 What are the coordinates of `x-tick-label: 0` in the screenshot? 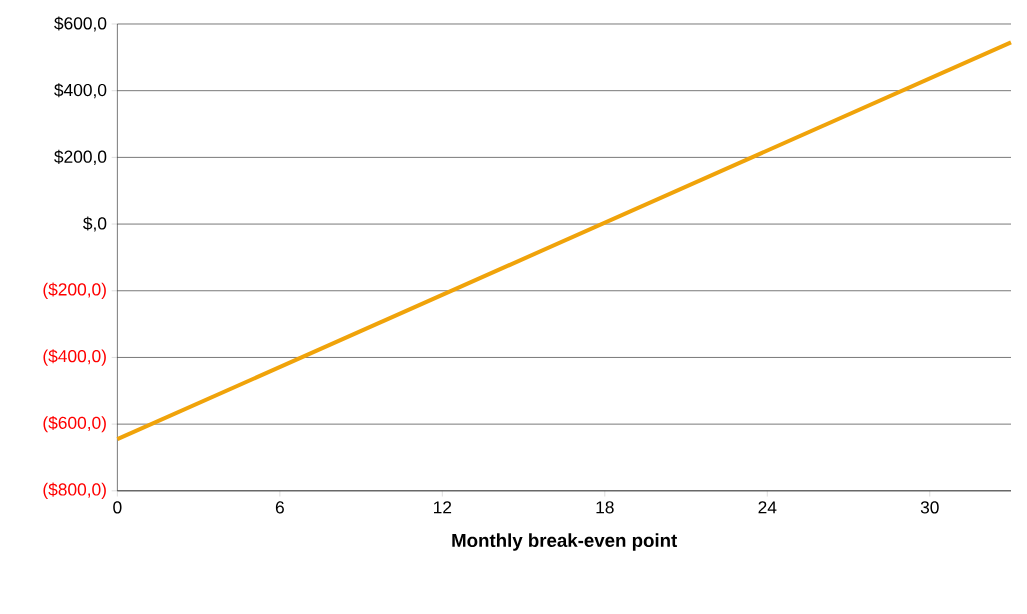 It's located at (117, 507).